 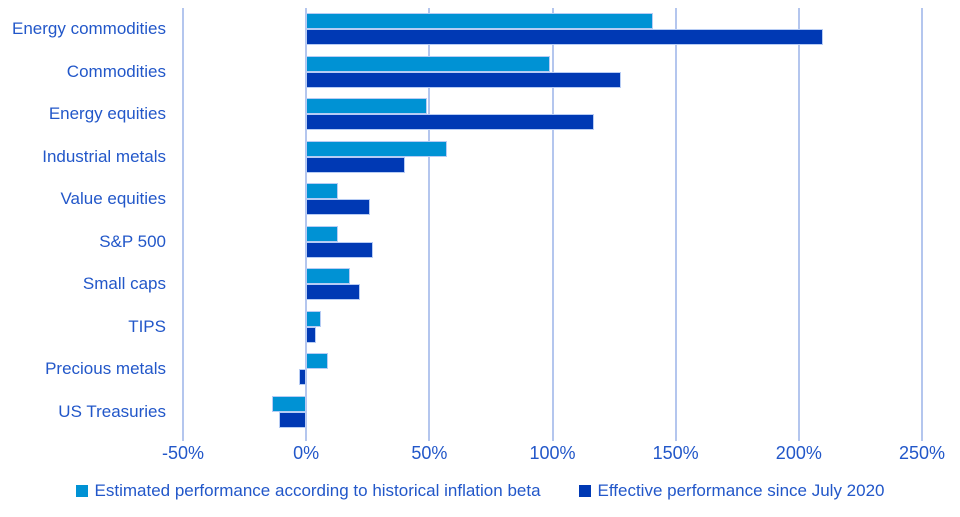 What do you see at coordinates (105, 369) in the screenshot?
I see `category-label: Precious metals` at bounding box center [105, 369].